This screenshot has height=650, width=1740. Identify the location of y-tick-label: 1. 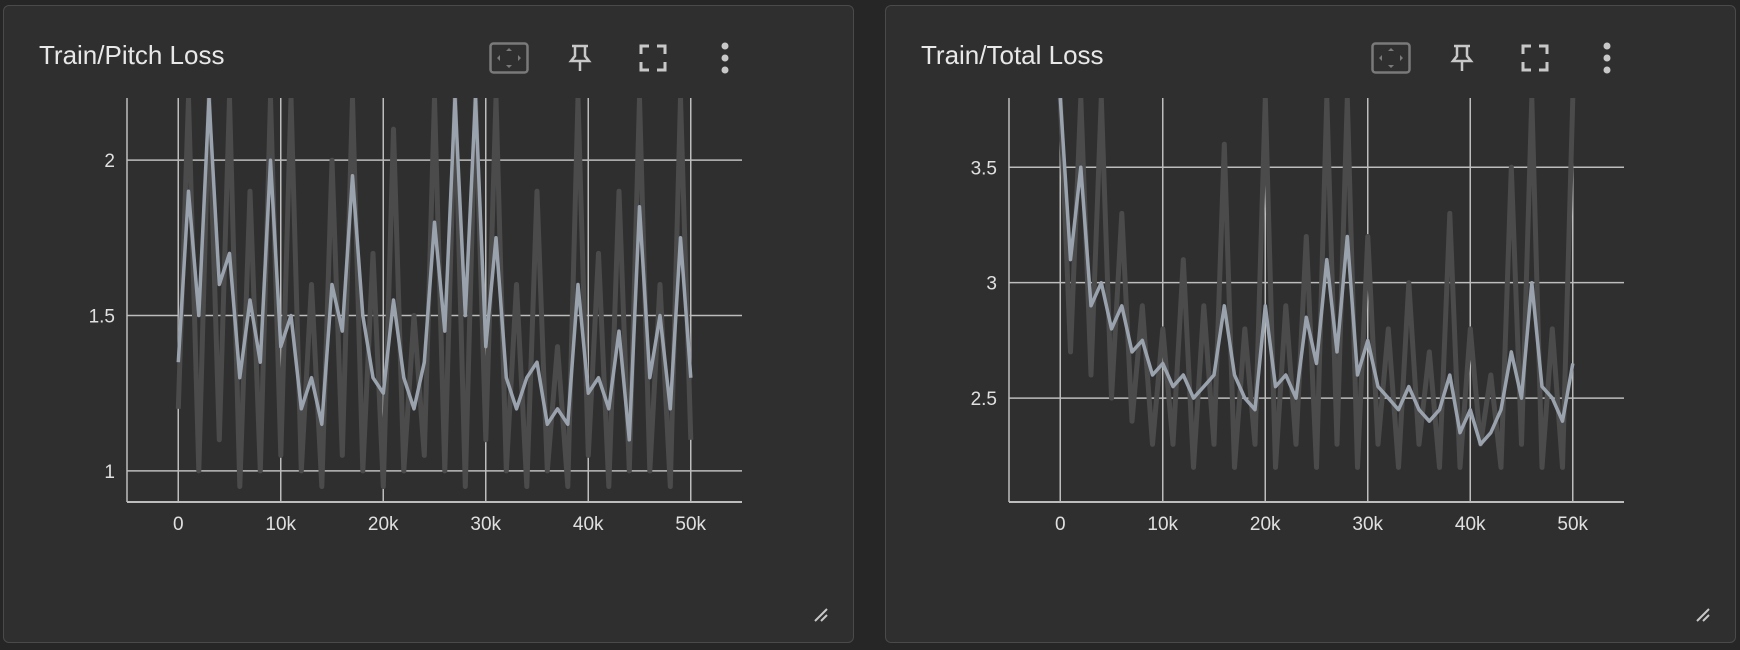
(109, 472).